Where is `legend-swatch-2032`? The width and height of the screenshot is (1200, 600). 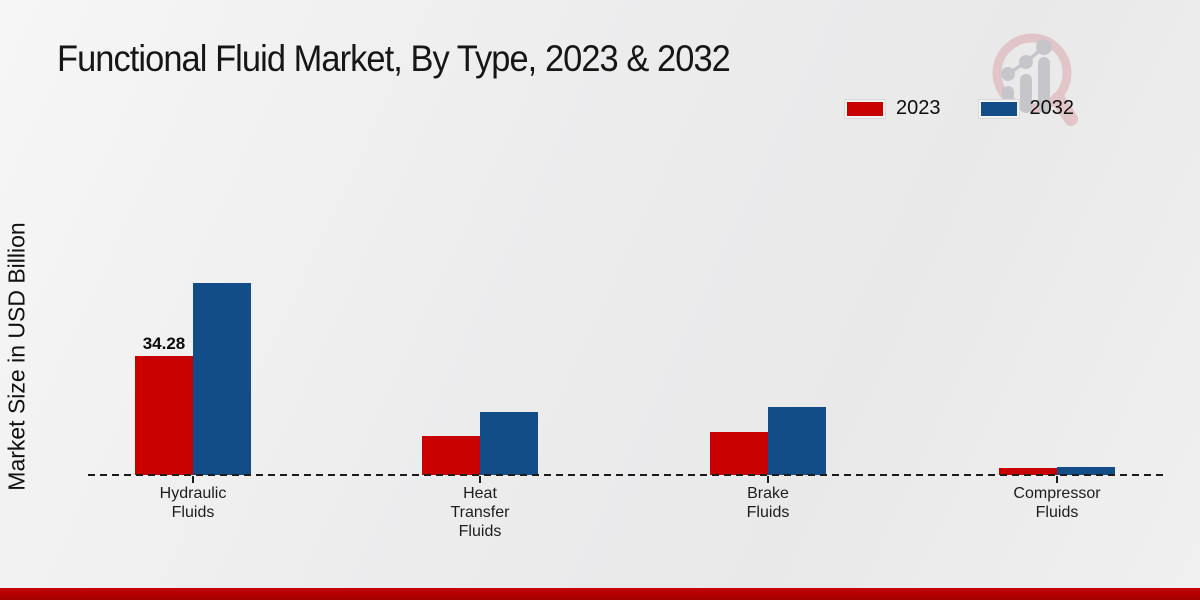
legend-swatch-2032 is located at coordinates (998, 108).